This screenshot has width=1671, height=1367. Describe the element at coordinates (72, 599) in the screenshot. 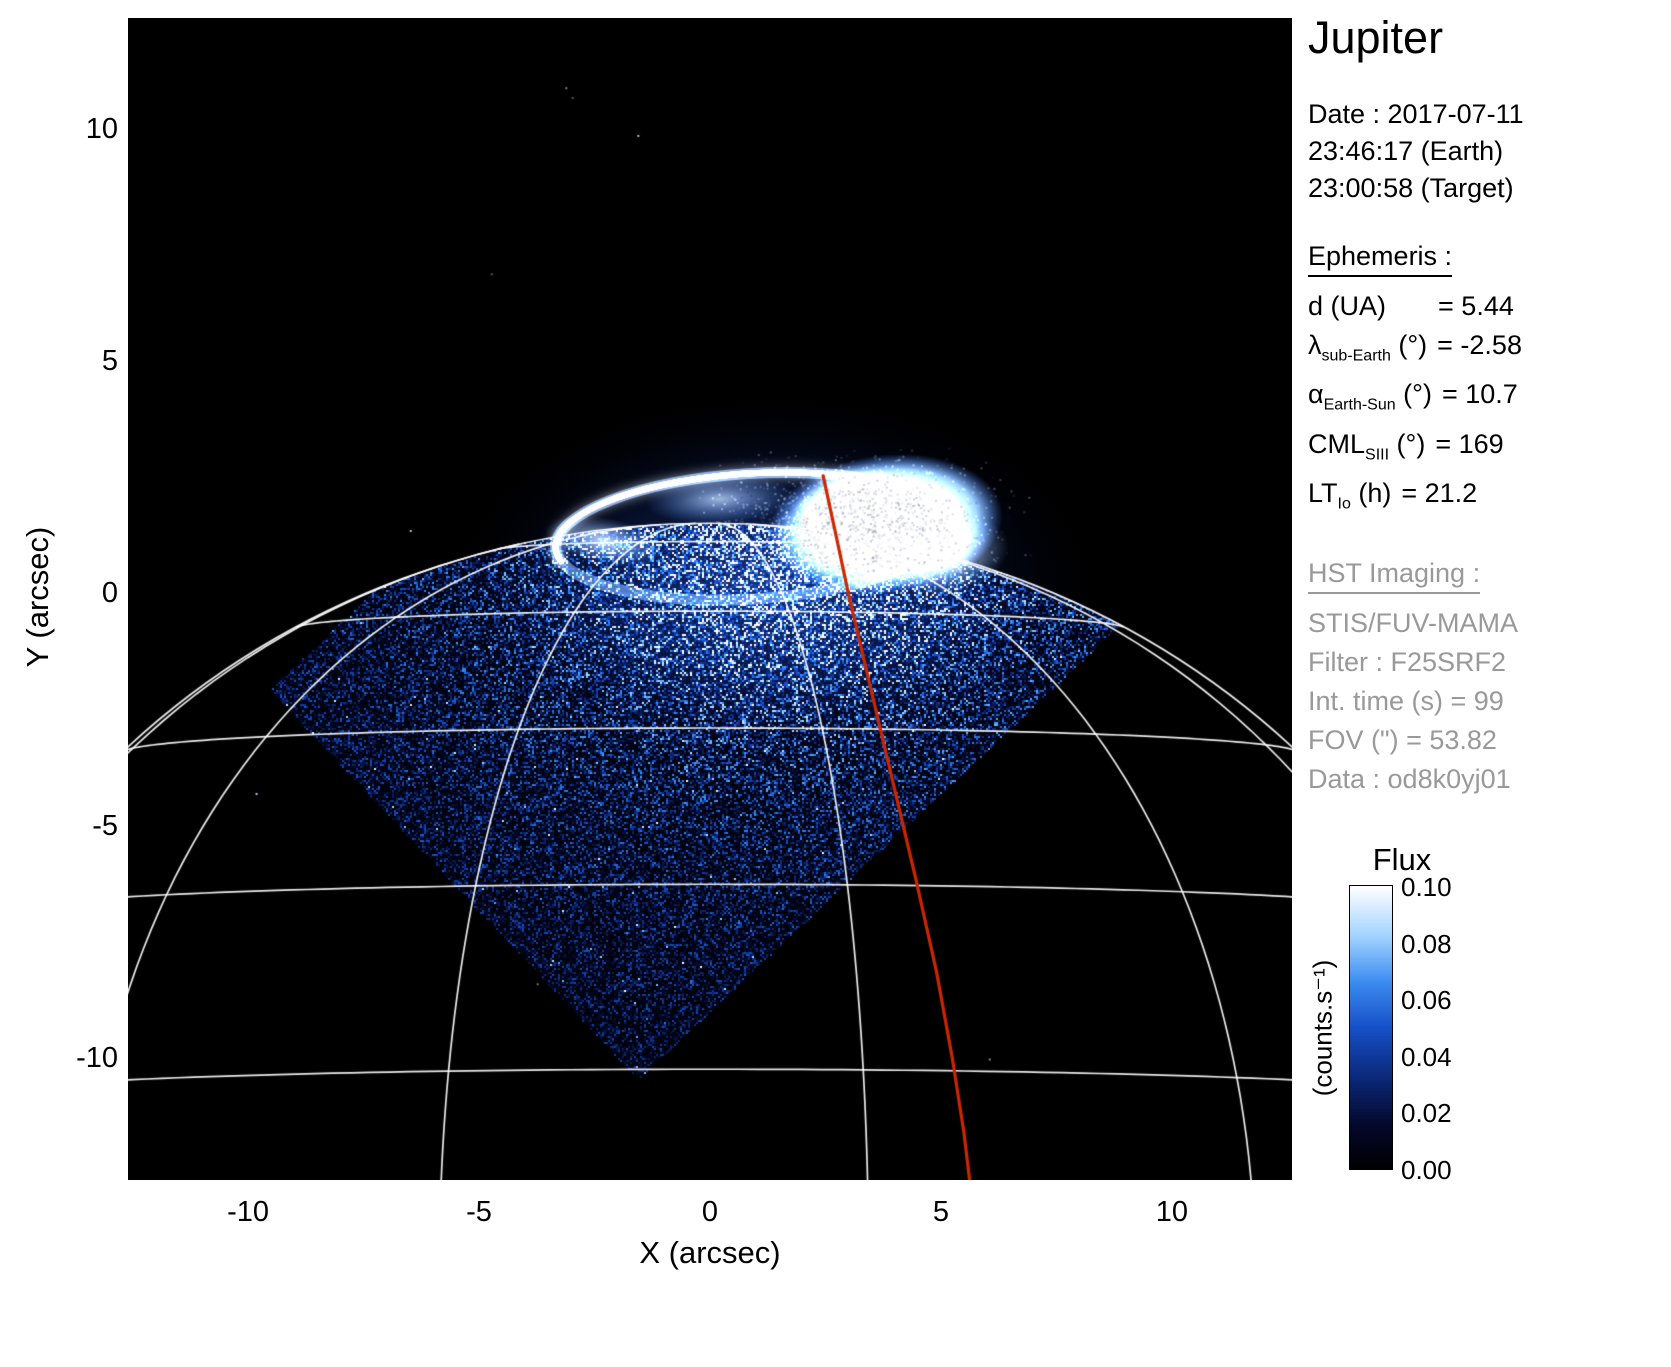

I see `y-tick-labels: -10 -5 0 5 10` at that location.